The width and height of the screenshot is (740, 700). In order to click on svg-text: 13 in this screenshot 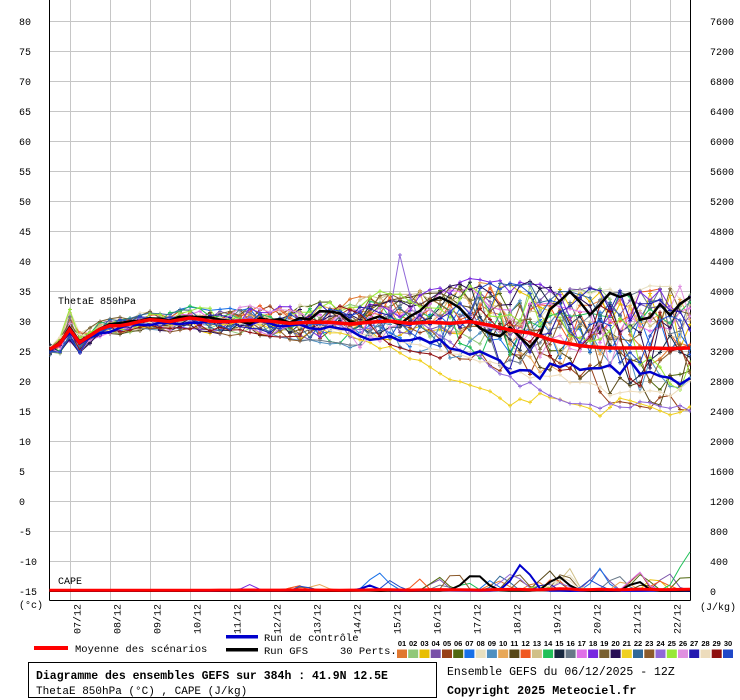, I will do `click(537, 643)`.